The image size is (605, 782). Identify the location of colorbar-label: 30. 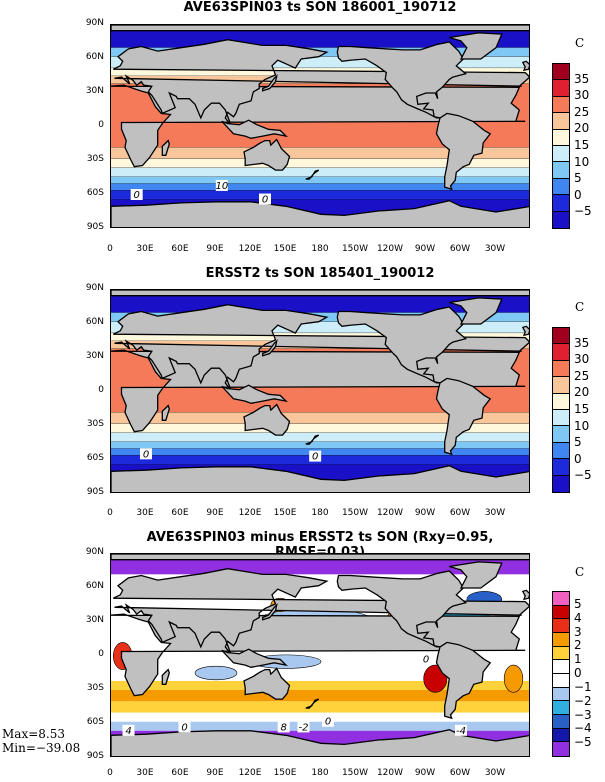
(582, 95).